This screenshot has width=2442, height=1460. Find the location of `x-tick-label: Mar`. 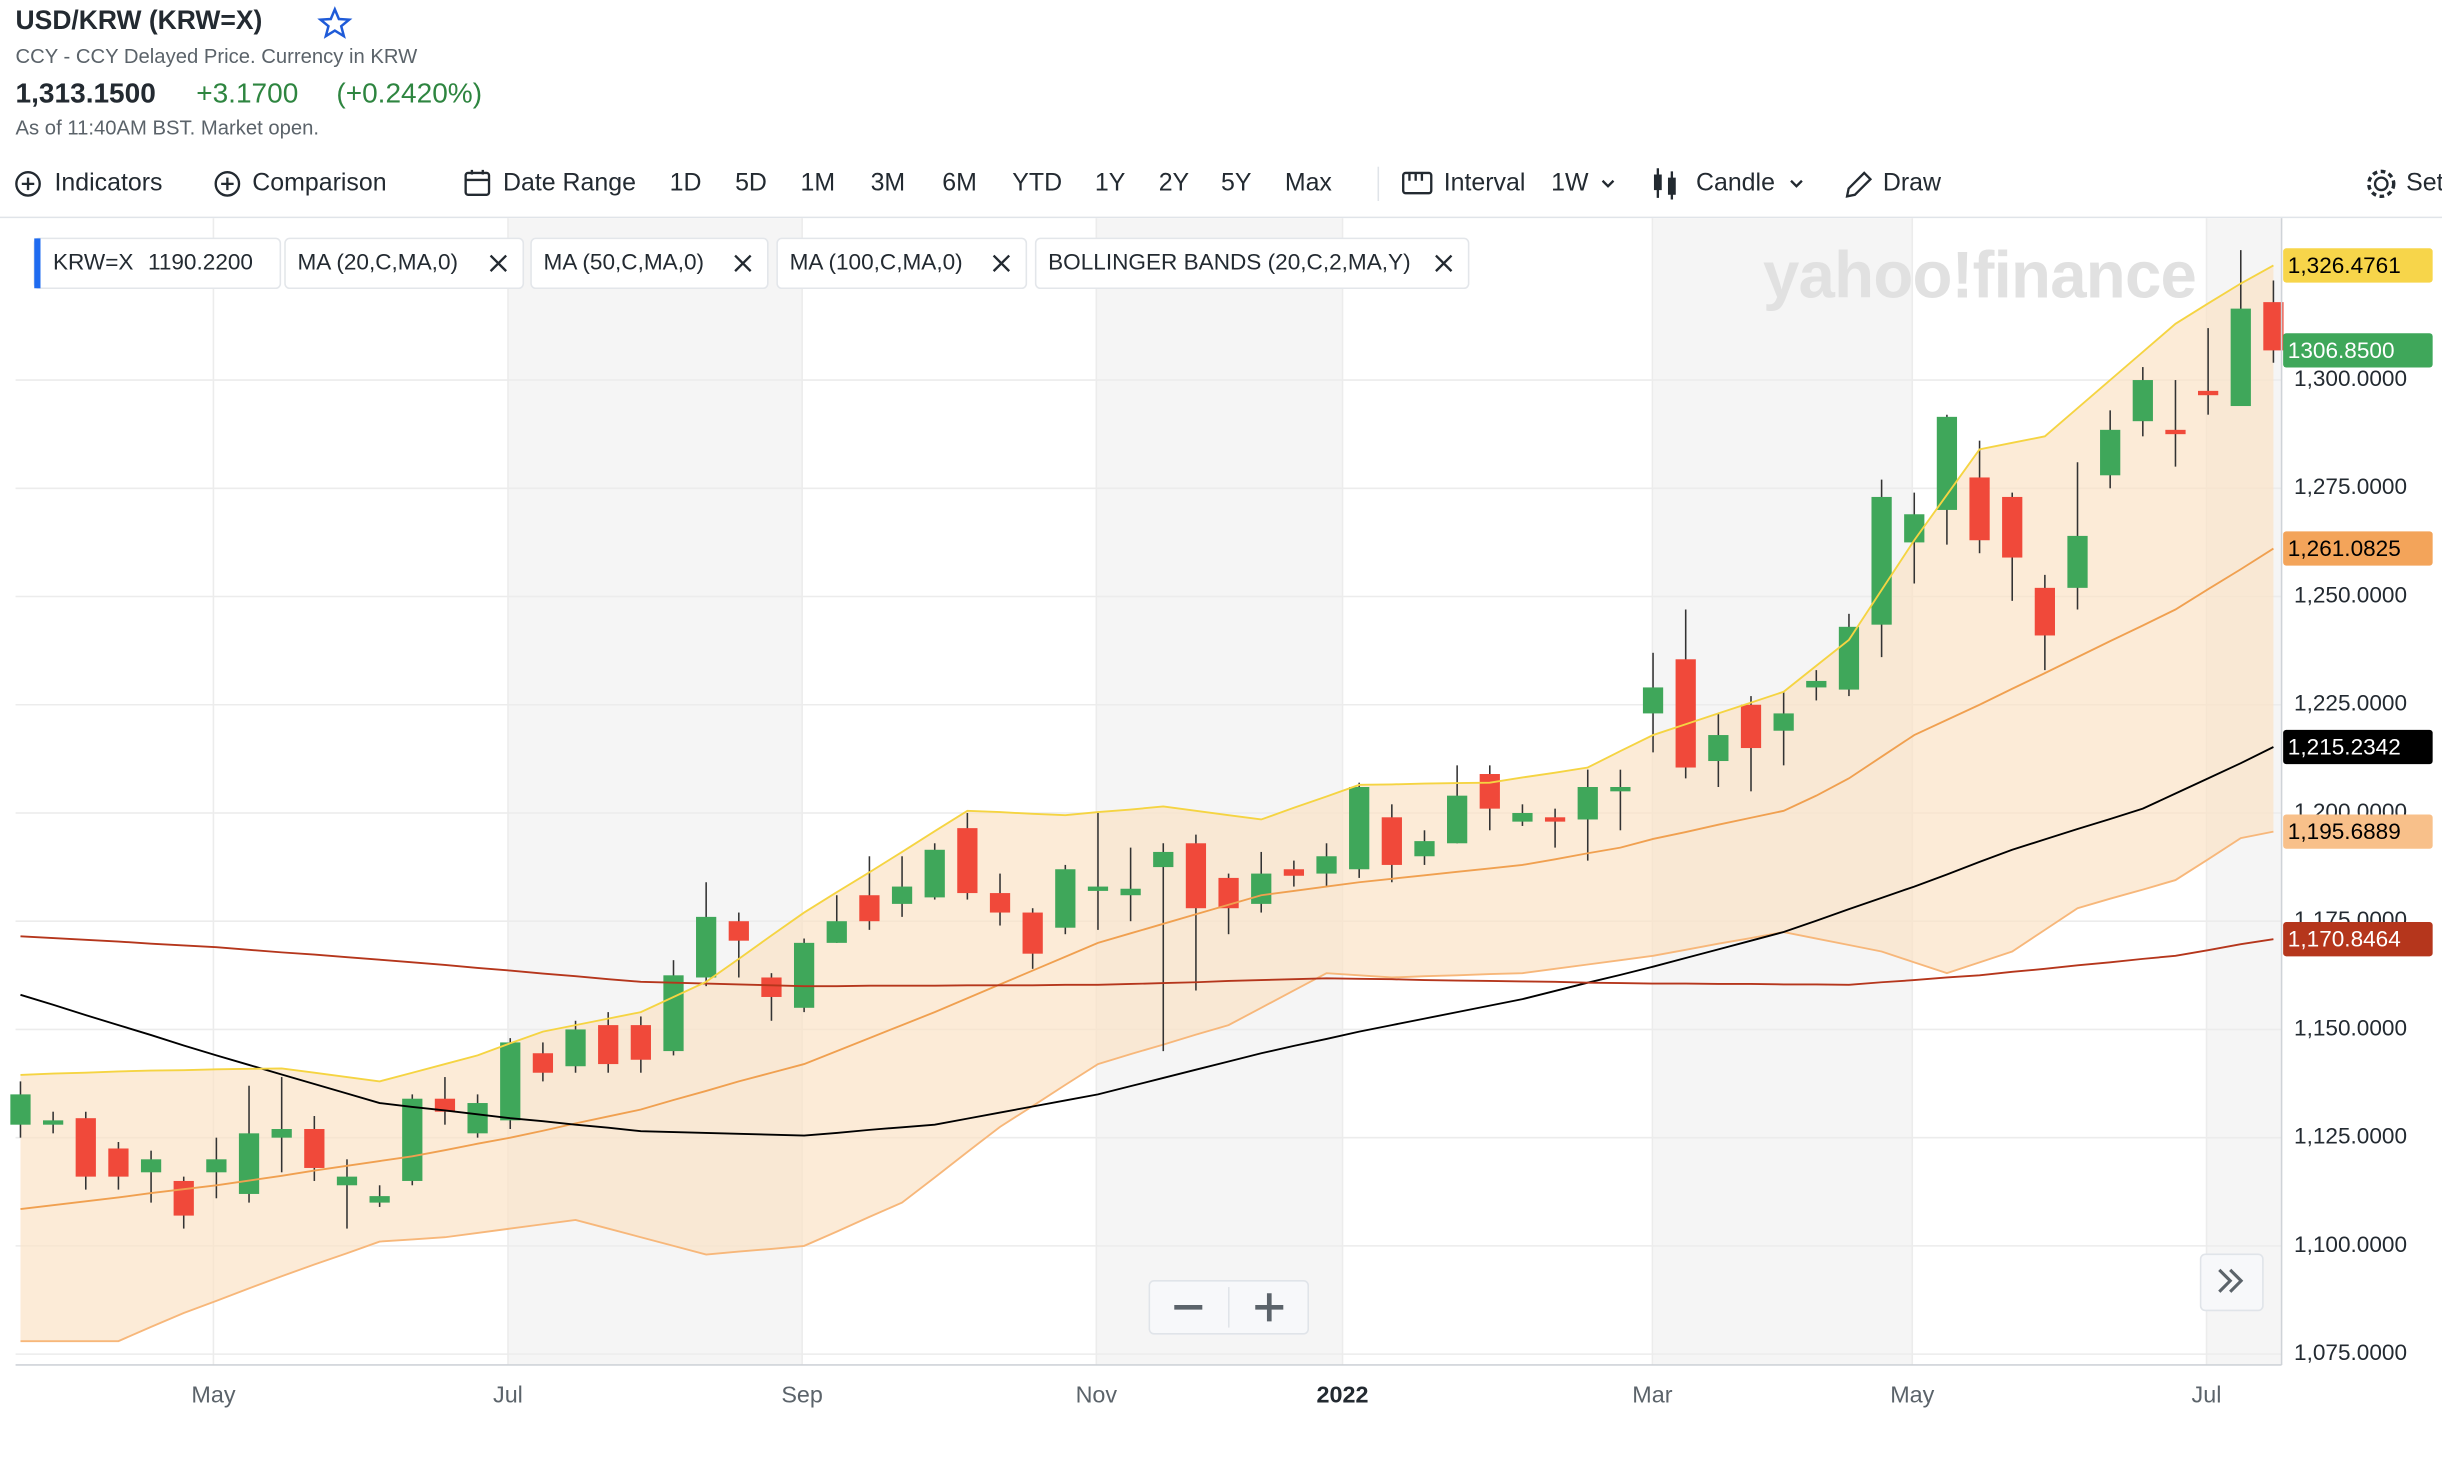

x-tick-label: Mar is located at coordinates (1652, 1394).